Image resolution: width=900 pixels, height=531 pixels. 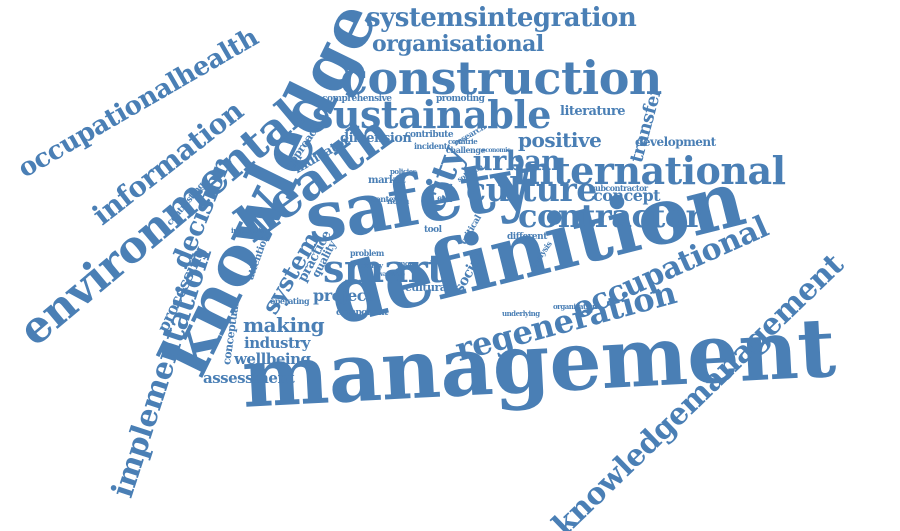 What do you see at coordinates (463, 141) in the screenshot?
I see `word-countrie: countrie` at bounding box center [463, 141].